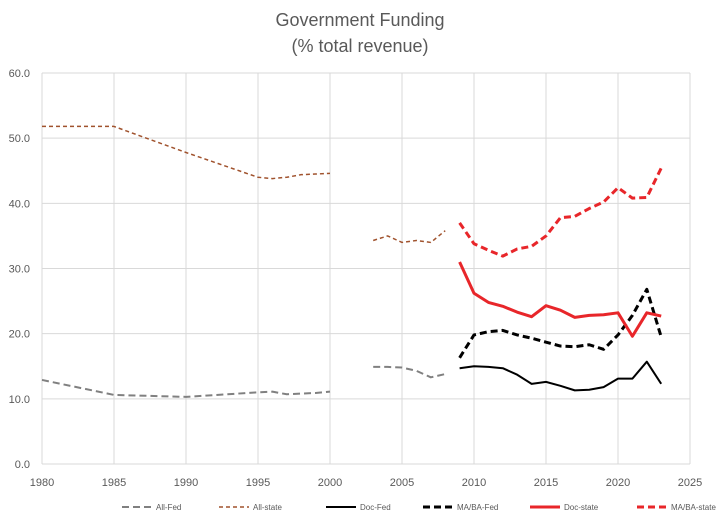 The height and width of the screenshot is (523, 720). Describe the element at coordinates (375, 507) in the screenshot. I see `legend-label: Doc-Fed` at that location.